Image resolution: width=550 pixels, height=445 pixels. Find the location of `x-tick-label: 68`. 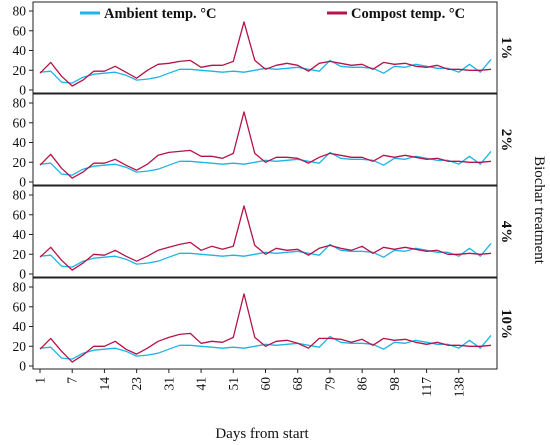

x-tick-label: 68 is located at coordinates (297, 384).